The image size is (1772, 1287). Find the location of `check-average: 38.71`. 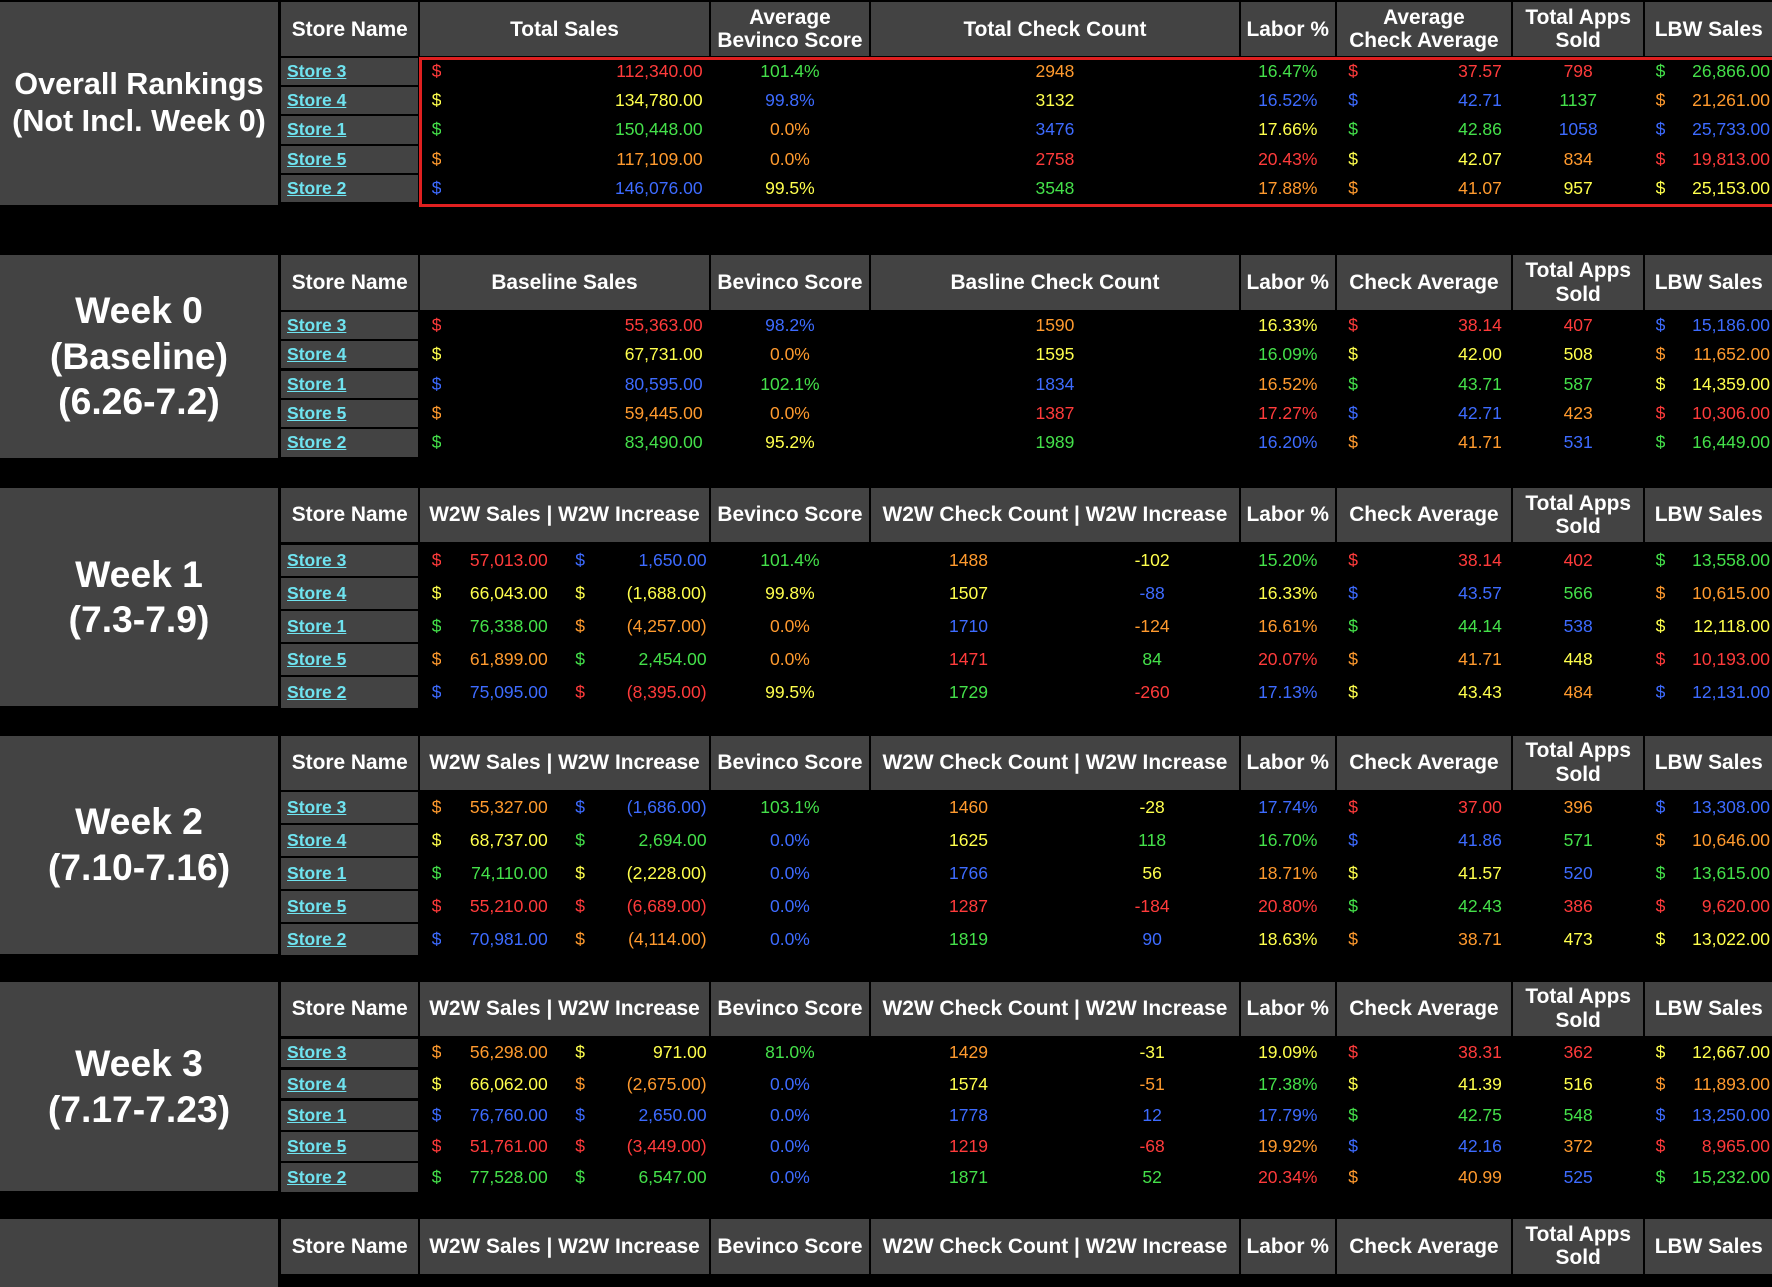

check-average: 38.71 is located at coordinates (1480, 939).